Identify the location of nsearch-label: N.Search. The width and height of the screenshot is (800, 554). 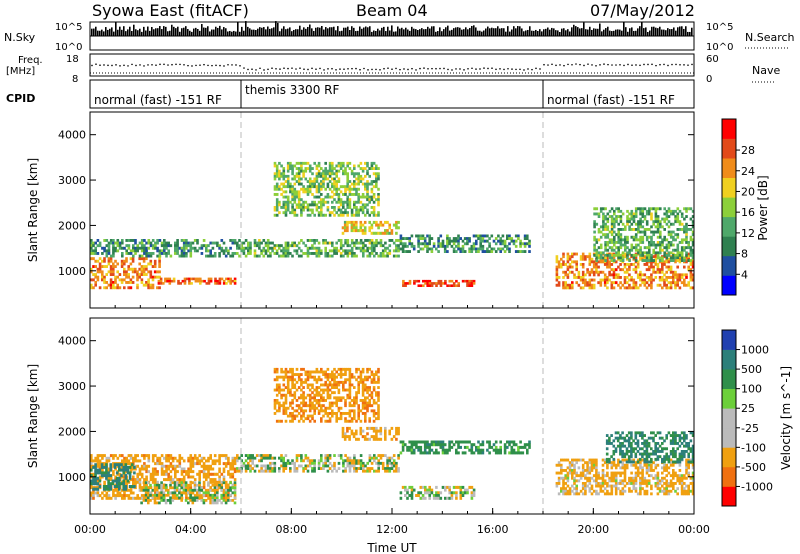
(770, 37).